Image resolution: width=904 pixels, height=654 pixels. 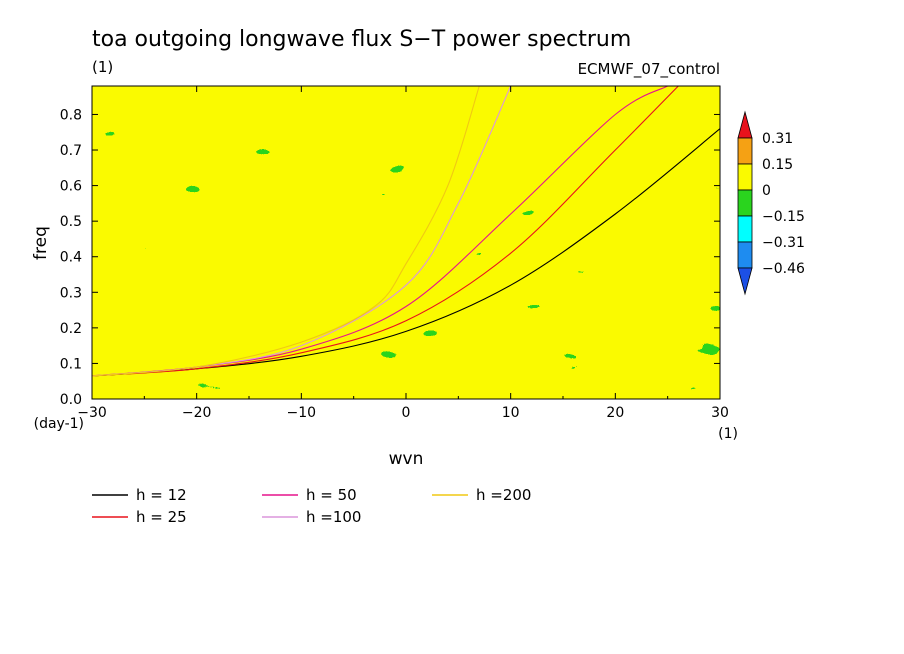 I want to click on x-axis-label: wvn, so click(x=406, y=459).